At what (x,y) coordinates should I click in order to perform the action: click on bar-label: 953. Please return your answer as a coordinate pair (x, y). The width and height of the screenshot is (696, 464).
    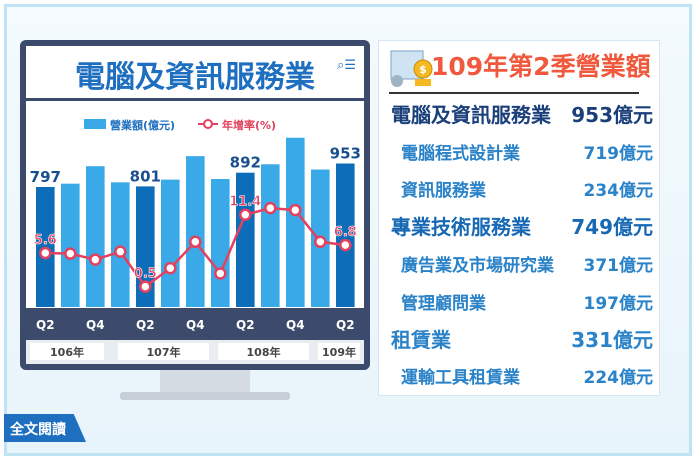
    Looking at the image, I should click on (345, 154).